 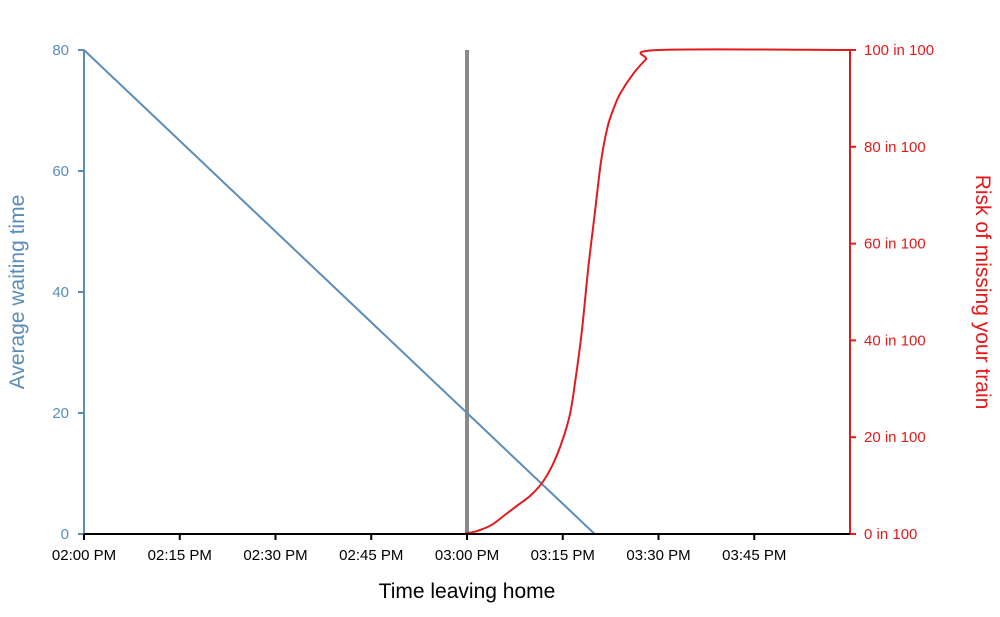 What do you see at coordinates (895, 147) in the screenshot?
I see `y-right-tick-label: 80 in 100` at bounding box center [895, 147].